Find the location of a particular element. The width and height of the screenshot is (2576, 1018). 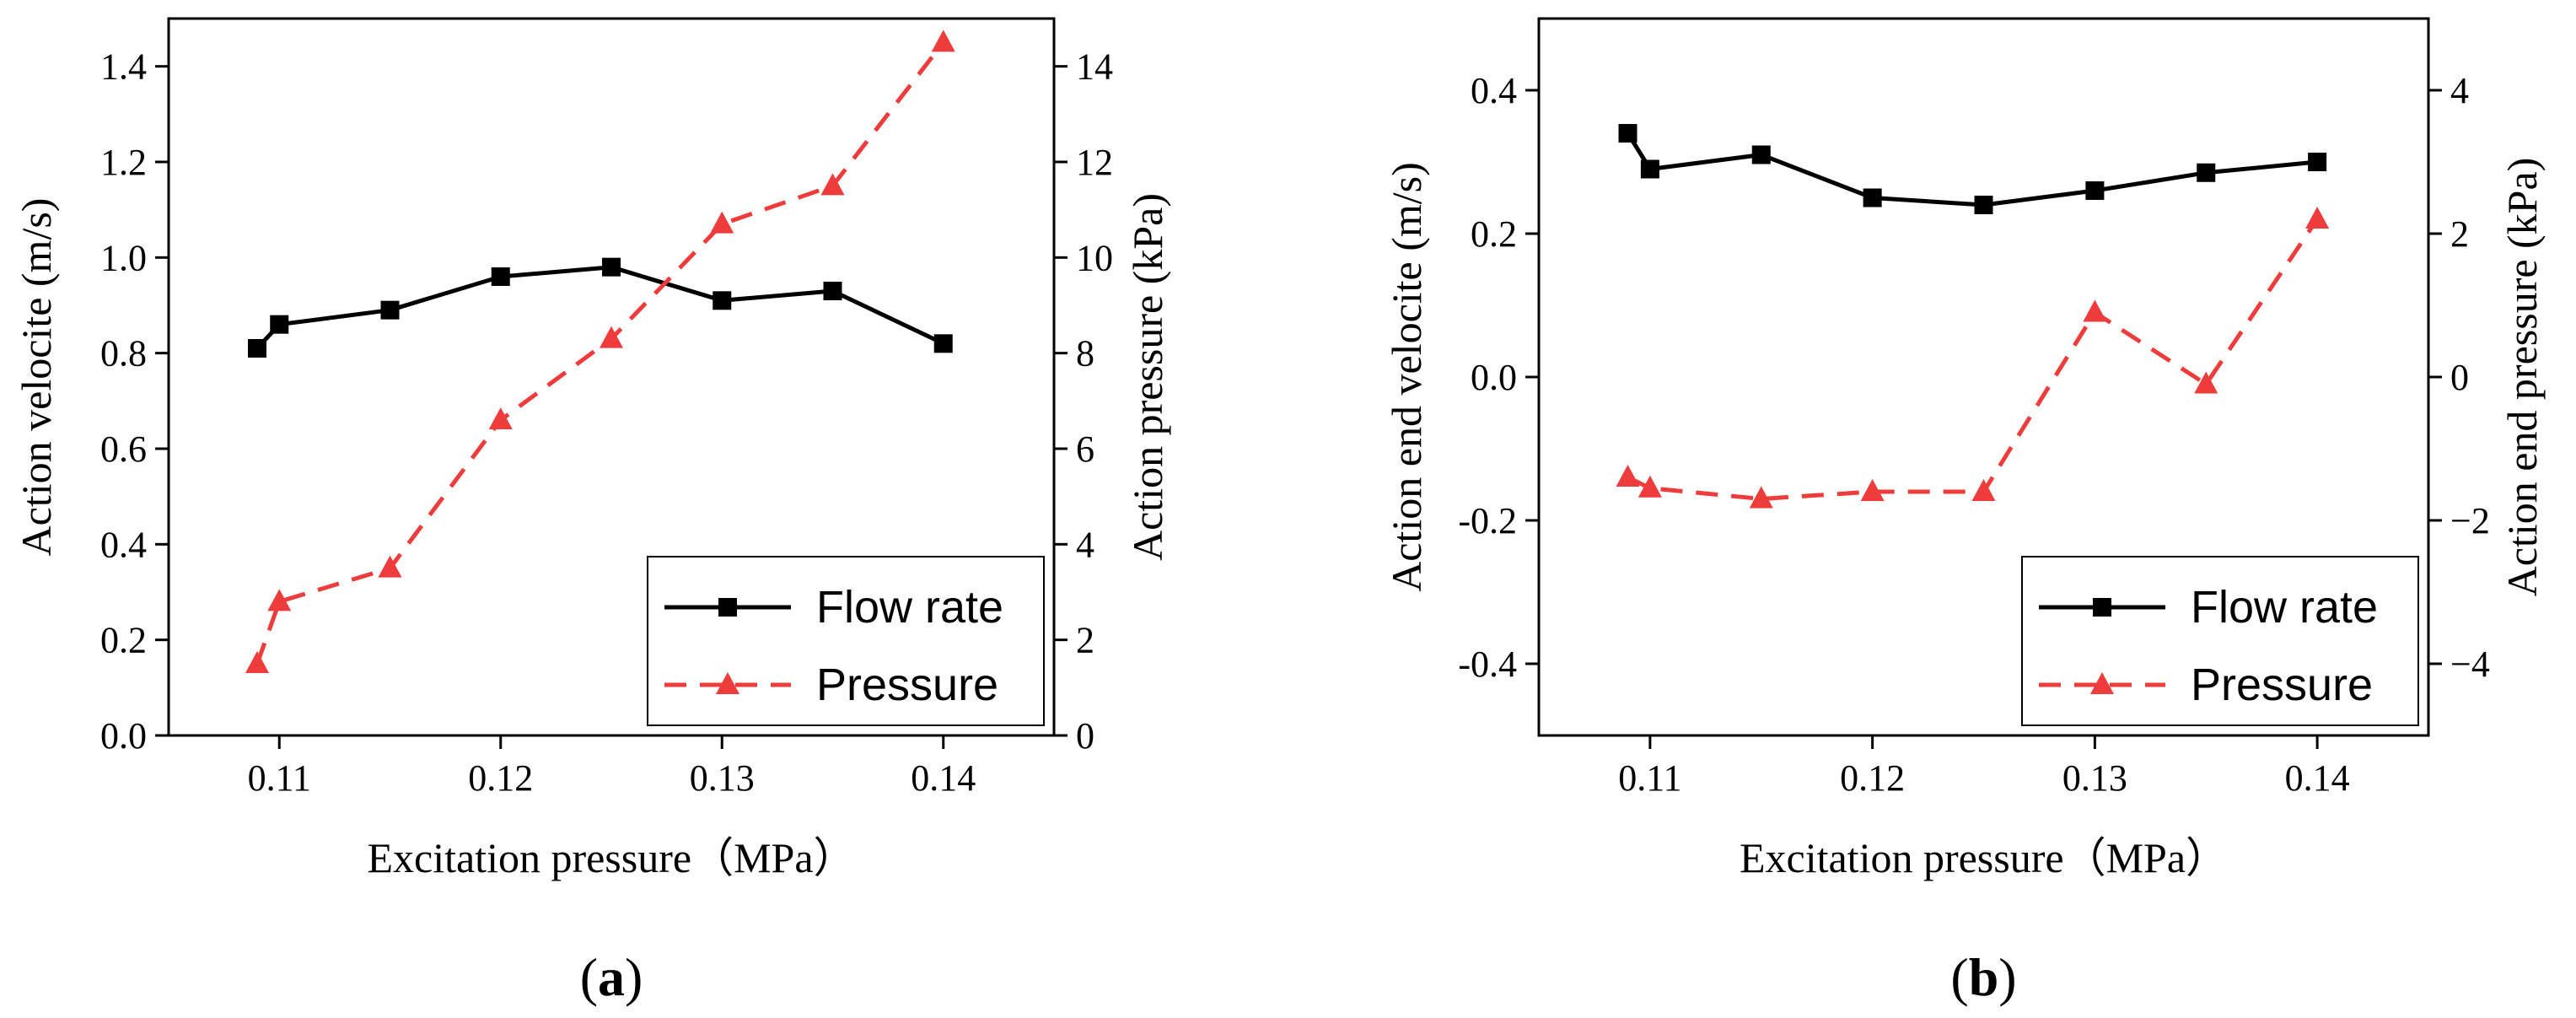

y-right-axis-title: Action end pressure (kPa) is located at coordinates (2522, 378).